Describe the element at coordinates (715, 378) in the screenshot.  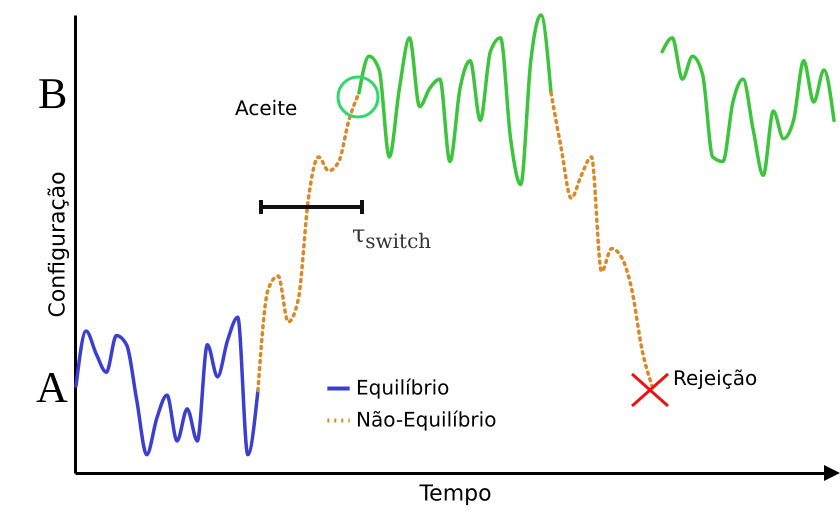
I see `annotation: Rejeição` at that location.